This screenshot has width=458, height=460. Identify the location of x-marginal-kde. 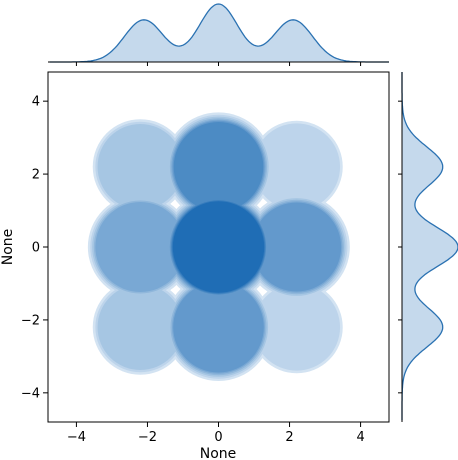
(219, 34).